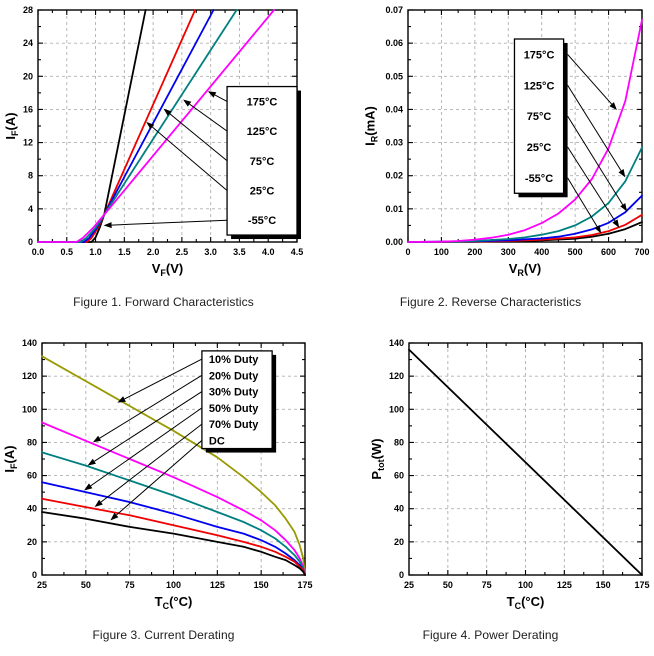 The height and width of the screenshot is (656, 654). Describe the element at coordinates (490, 302) in the screenshot. I see `figure-2-caption: Figure 2. Reverse Characteristics` at that location.